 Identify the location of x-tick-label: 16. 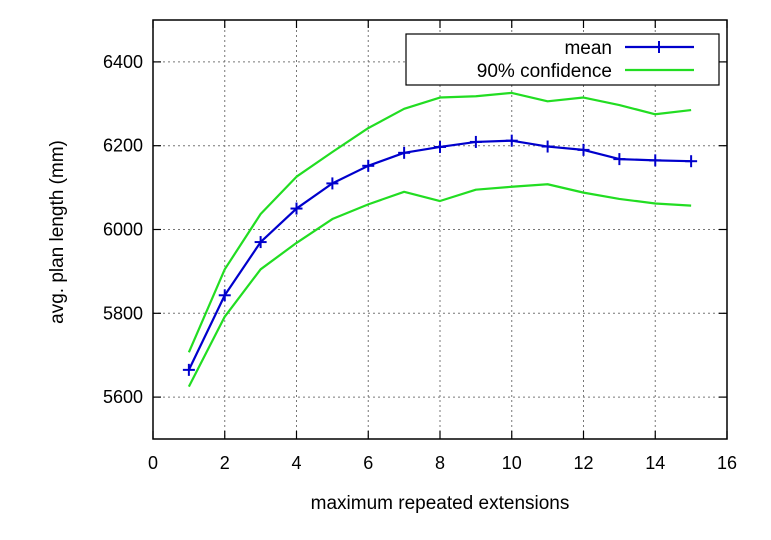
(727, 463).